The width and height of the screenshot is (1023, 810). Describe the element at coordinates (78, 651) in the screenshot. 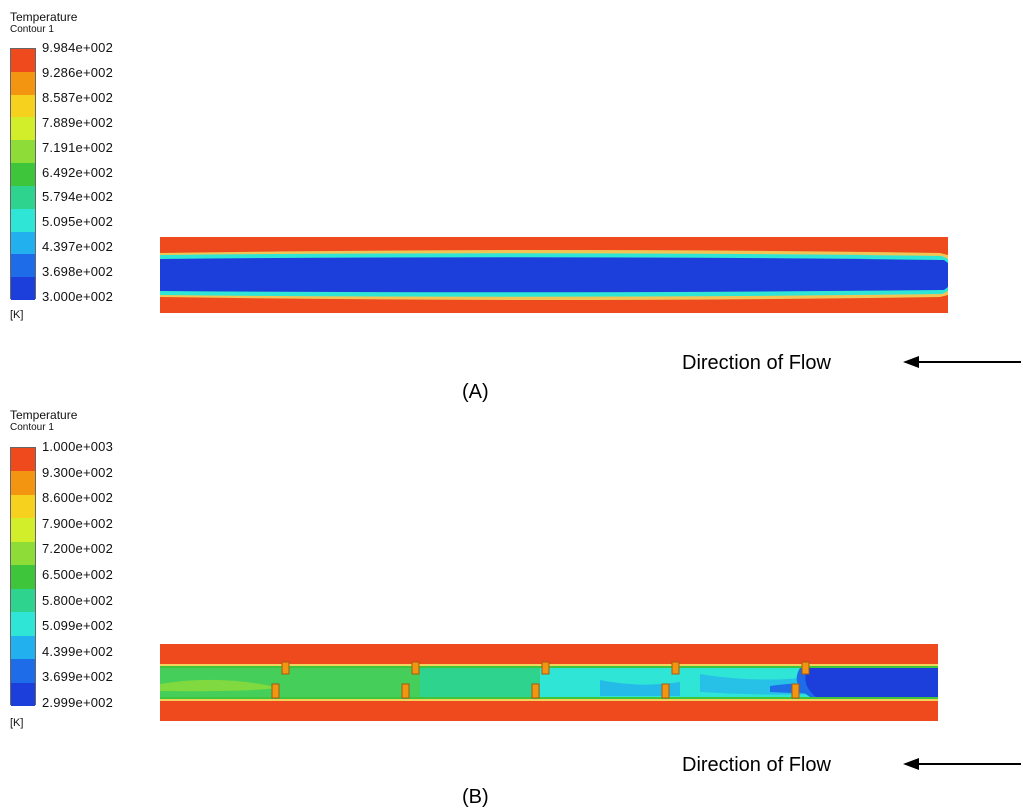

I see `legend-tick-label: 4.399e+002` at that location.